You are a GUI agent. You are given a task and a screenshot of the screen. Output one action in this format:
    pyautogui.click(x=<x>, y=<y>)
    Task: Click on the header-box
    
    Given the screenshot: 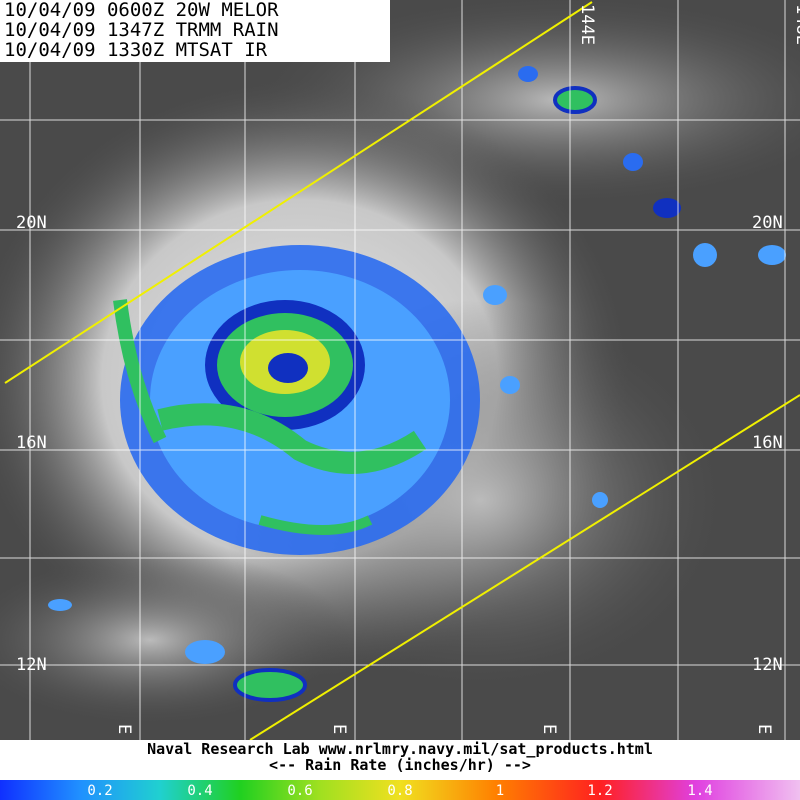 What is the action you would take?
    pyautogui.click(x=195, y=31)
    